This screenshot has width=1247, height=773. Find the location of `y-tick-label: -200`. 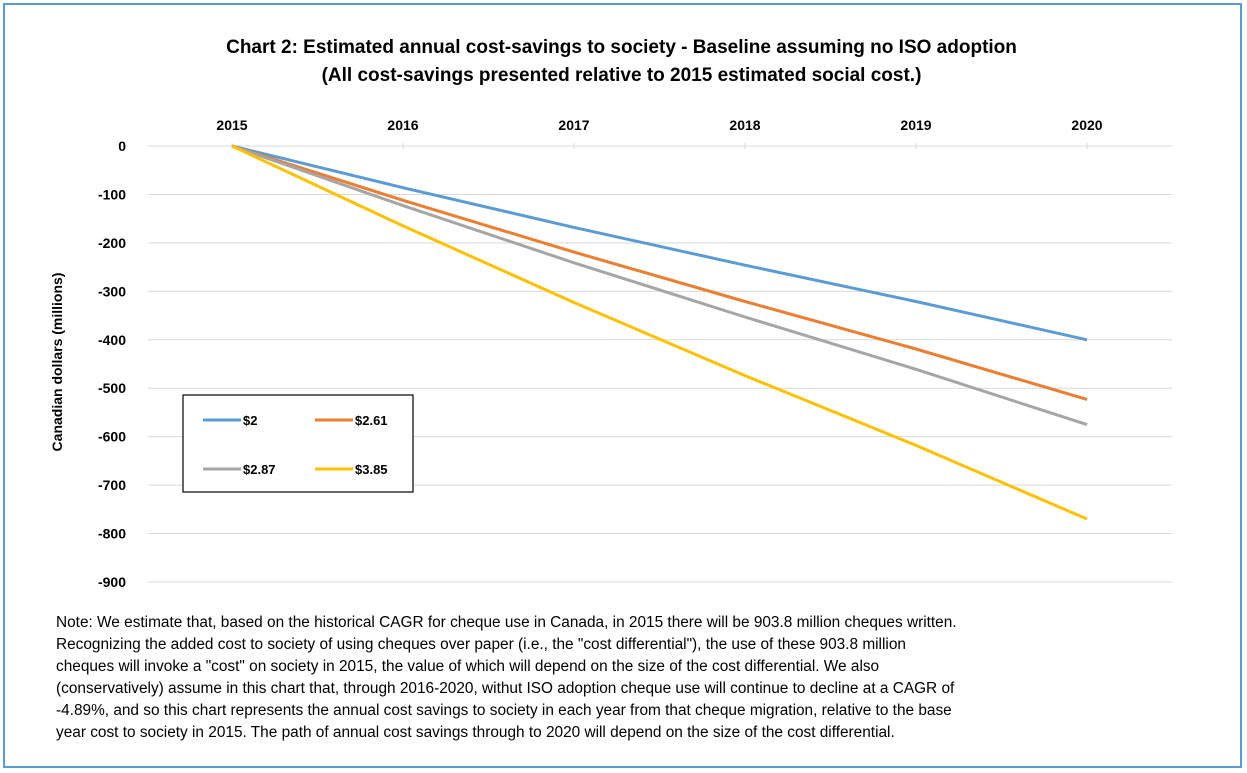

y-tick-label: -200 is located at coordinates (112, 243).